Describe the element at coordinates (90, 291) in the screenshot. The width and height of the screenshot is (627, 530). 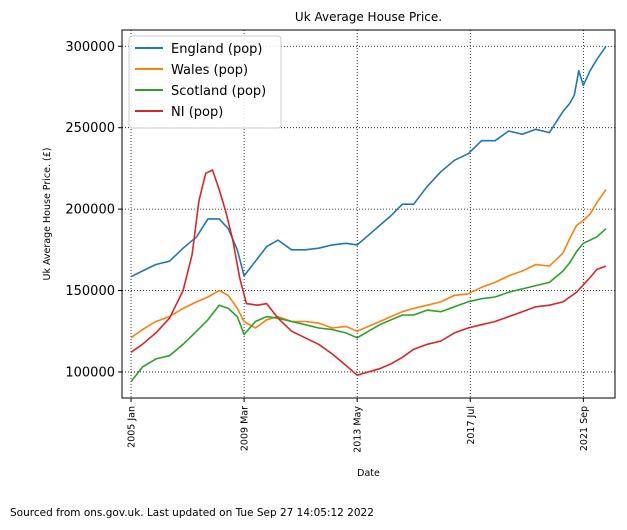
I see `y-tick-label: 150000` at that location.